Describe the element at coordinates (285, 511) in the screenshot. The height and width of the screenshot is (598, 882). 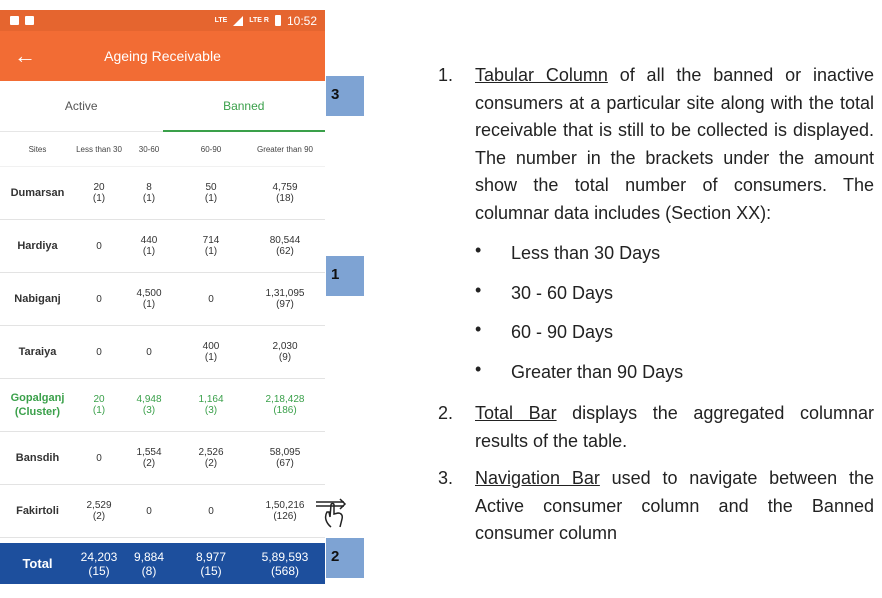
I see `cell-greater-than-90: 1,50,216 (126)` at that location.